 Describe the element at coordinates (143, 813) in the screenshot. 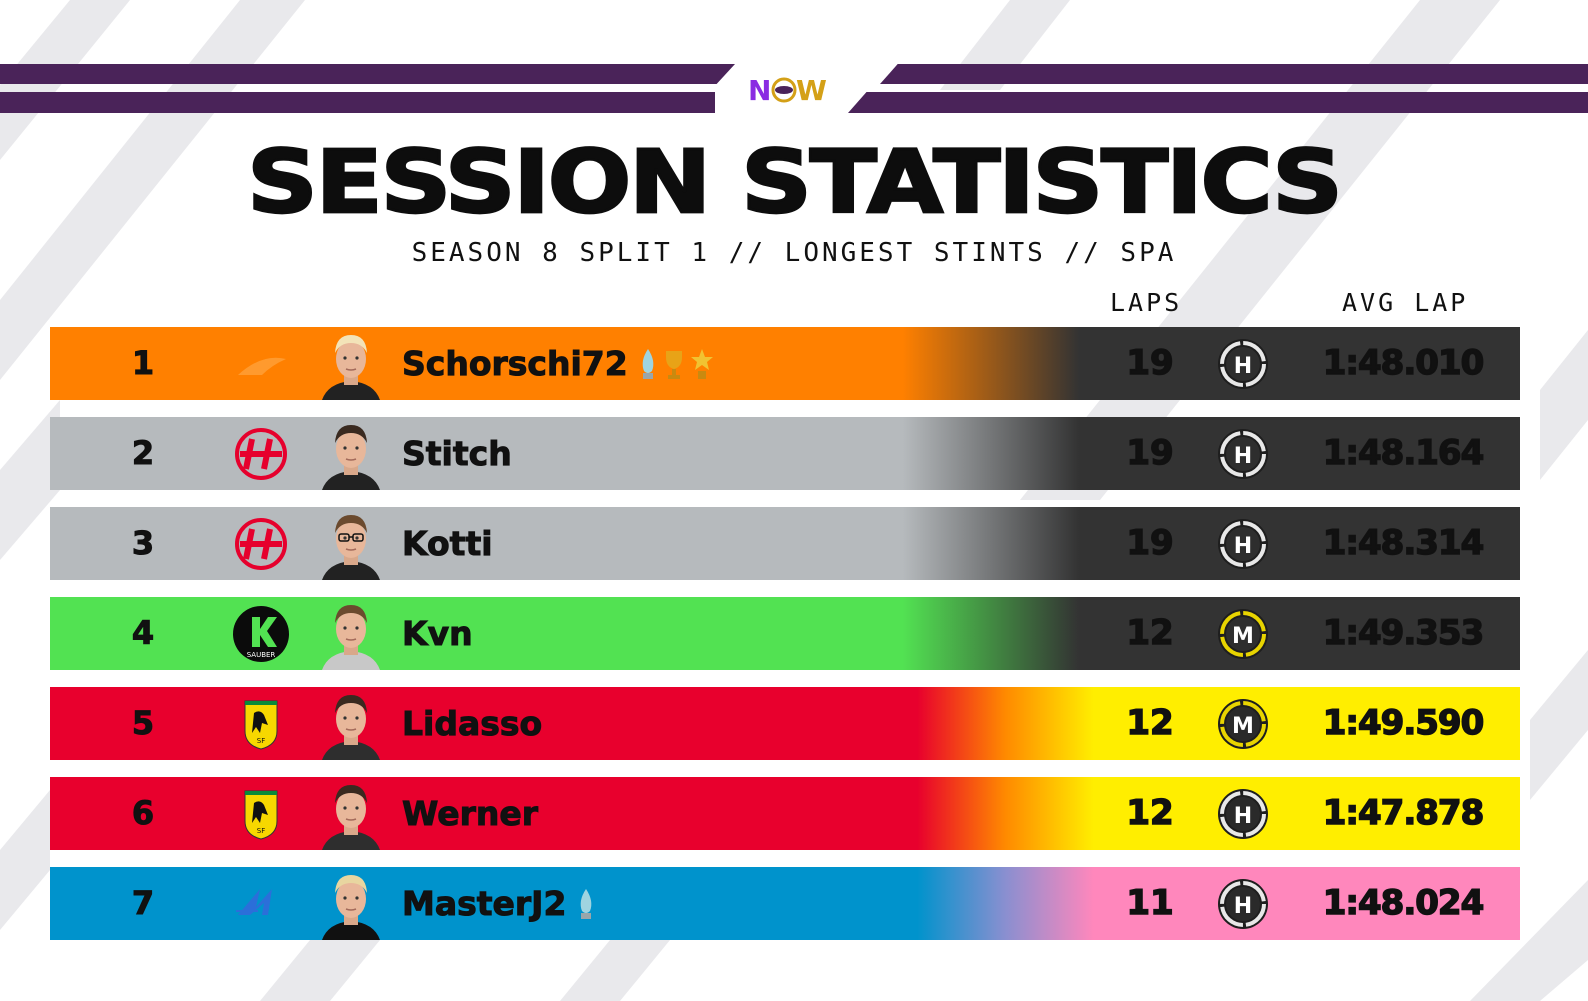

I see `position-number: 6` at that location.